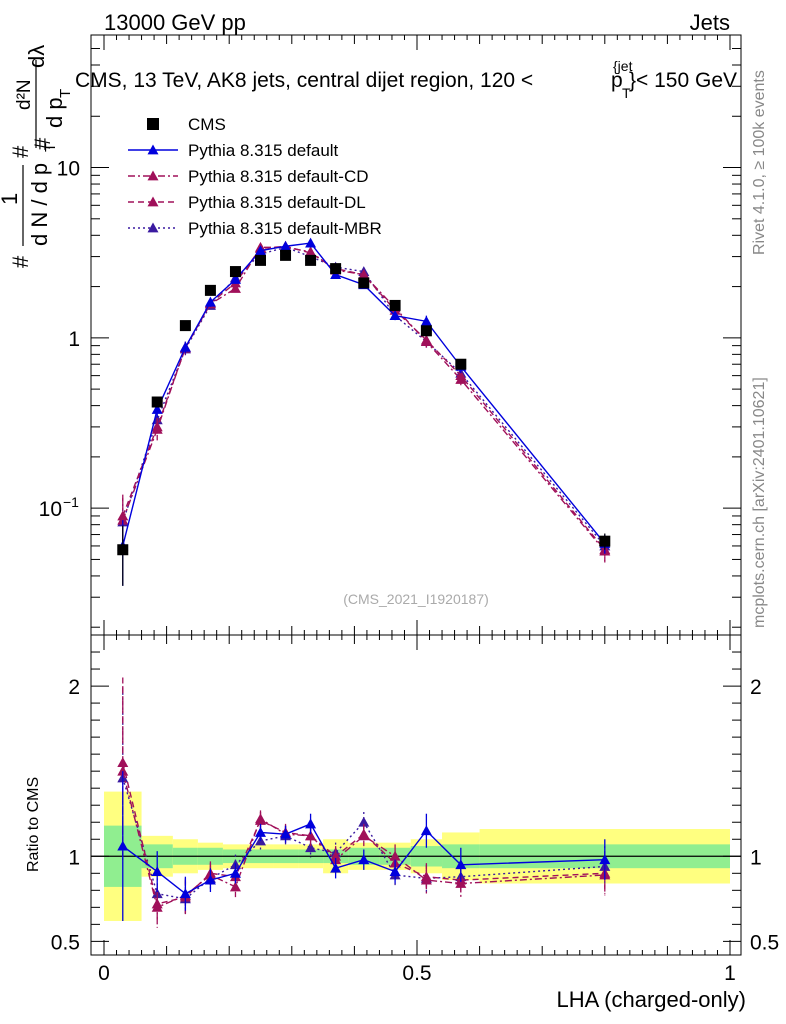 This screenshot has width=786, height=1024. I want to click on rivet-label: Rivet 4.1.0, ≥ 100k events, so click(759, 162).